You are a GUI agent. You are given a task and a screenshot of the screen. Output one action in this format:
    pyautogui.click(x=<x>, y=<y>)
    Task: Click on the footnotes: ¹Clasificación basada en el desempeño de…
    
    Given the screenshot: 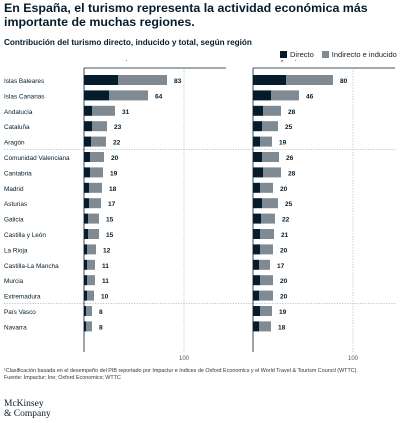 What is the action you would take?
    pyautogui.click(x=200, y=375)
    